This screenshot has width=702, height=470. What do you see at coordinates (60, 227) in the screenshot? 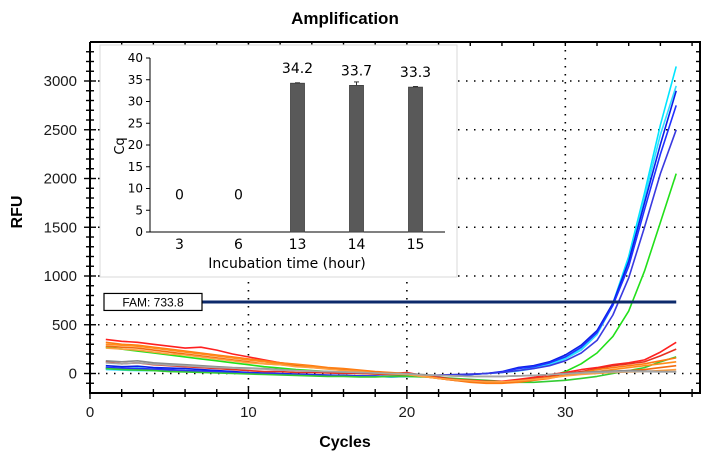
I see `y-tick-label: 1500` at bounding box center [60, 227].